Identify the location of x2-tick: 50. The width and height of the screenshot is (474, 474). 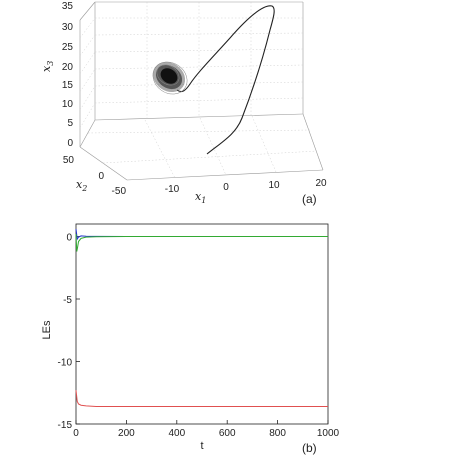
(69, 160).